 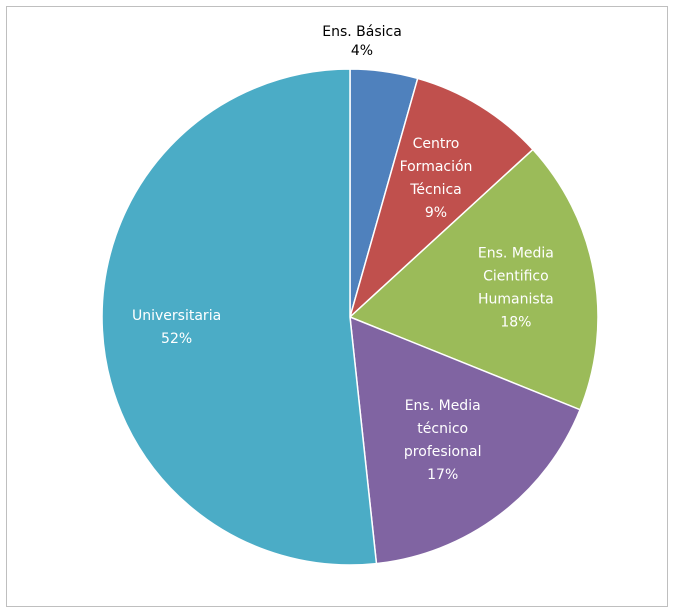 I want to click on slice-label-1: Centro Formación Técnica 9%, so click(x=436, y=178).